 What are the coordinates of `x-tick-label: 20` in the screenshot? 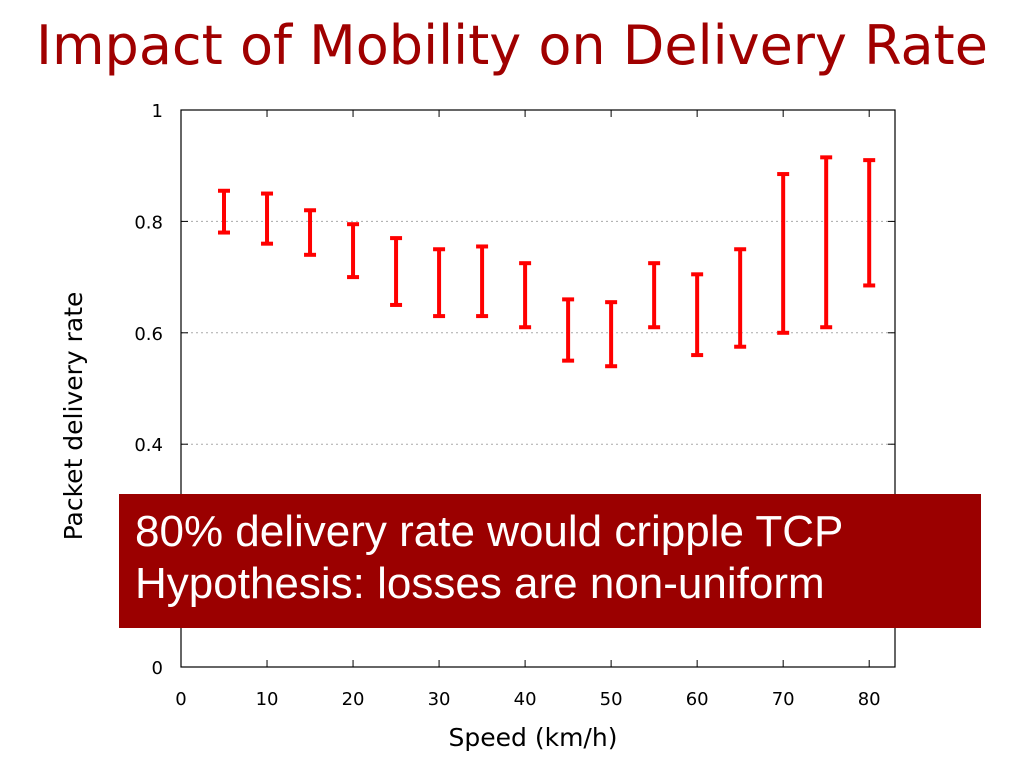 It's located at (353, 699).